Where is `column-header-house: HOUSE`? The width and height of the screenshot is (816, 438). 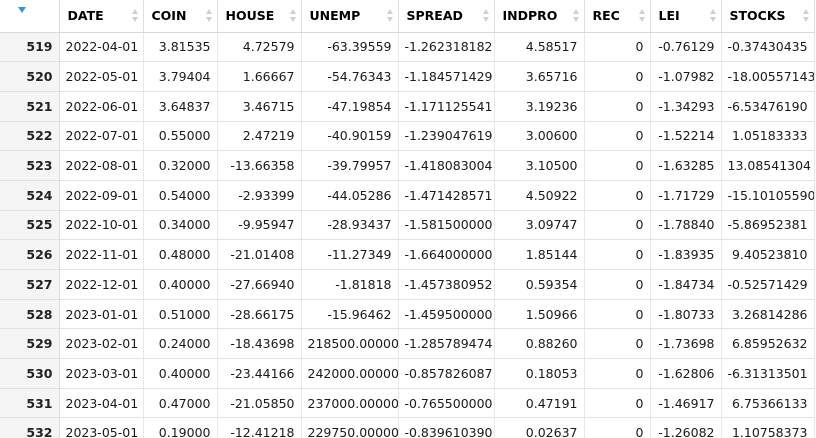
column-header-house: HOUSE is located at coordinates (259, 16).